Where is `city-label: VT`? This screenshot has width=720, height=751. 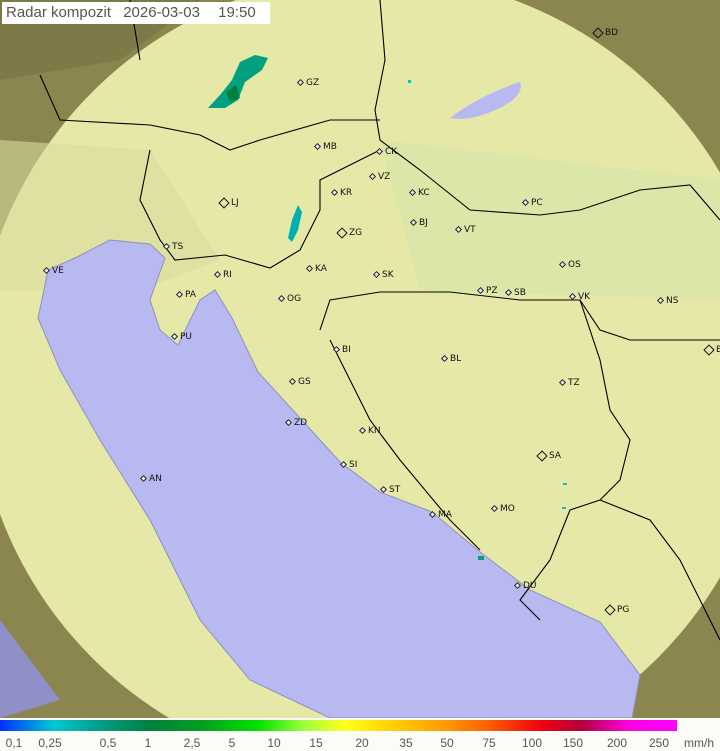 city-label: VT is located at coordinates (470, 230).